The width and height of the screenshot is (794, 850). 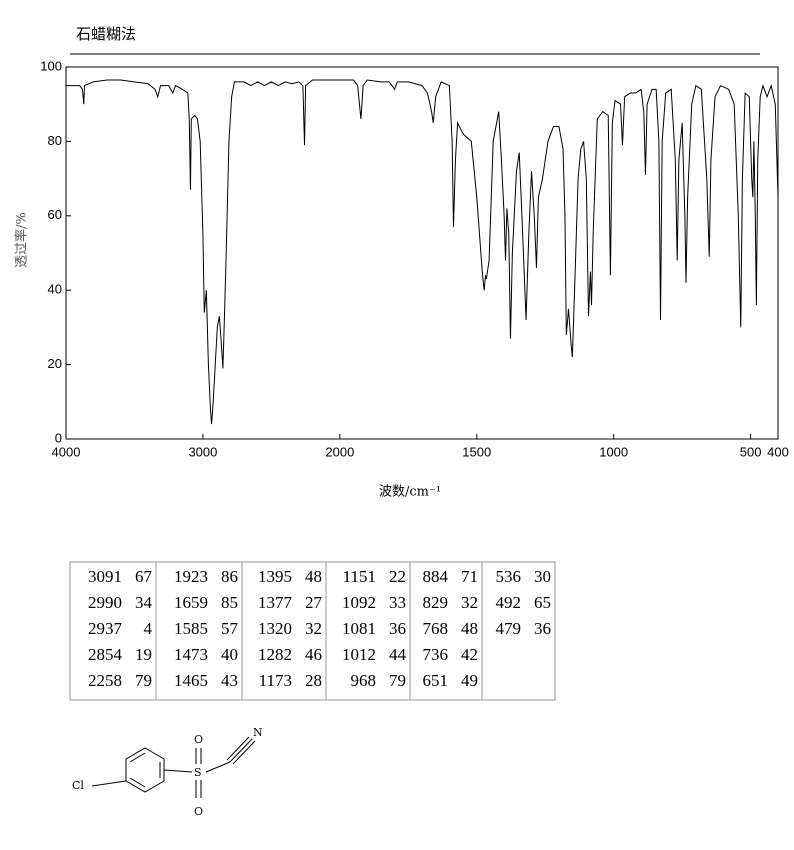 What do you see at coordinates (436, 654) in the screenshot?
I see `cell-wavenumber: 736` at bounding box center [436, 654].